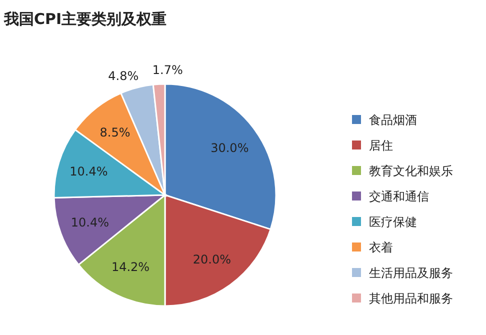 The image size is (486, 335). What do you see at coordinates (115, 133) in the screenshot?
I see `data-label: 8.5%` at bounding box center [115, 133].